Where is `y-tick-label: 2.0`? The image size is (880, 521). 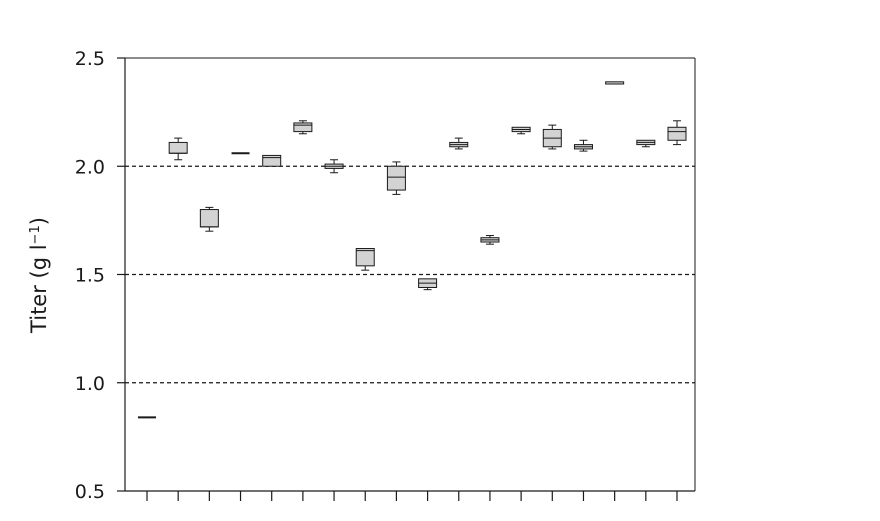 y-tick-label: 2.0 is located at coordinates (90, 167).